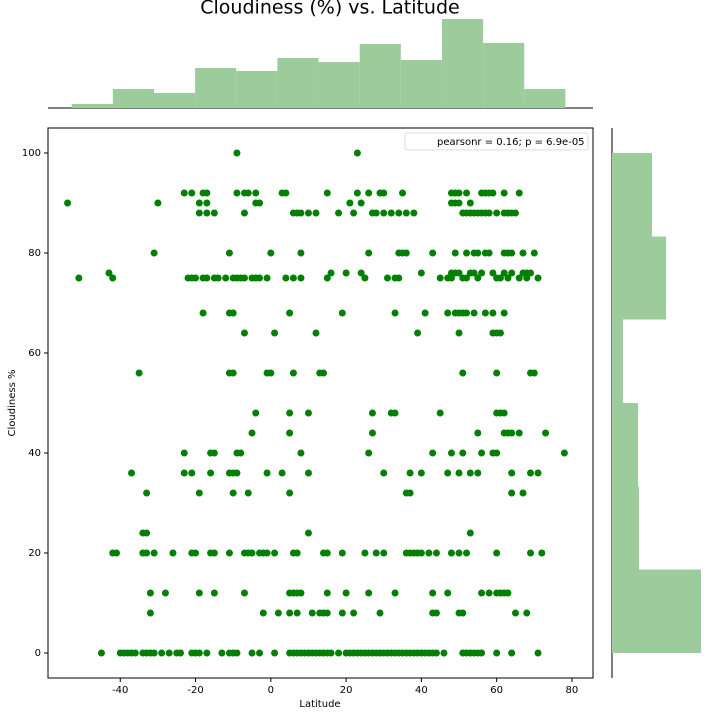 This screenshot has width=720, height=720. I want to click on y-tick-label: 40, so click(34, 453).